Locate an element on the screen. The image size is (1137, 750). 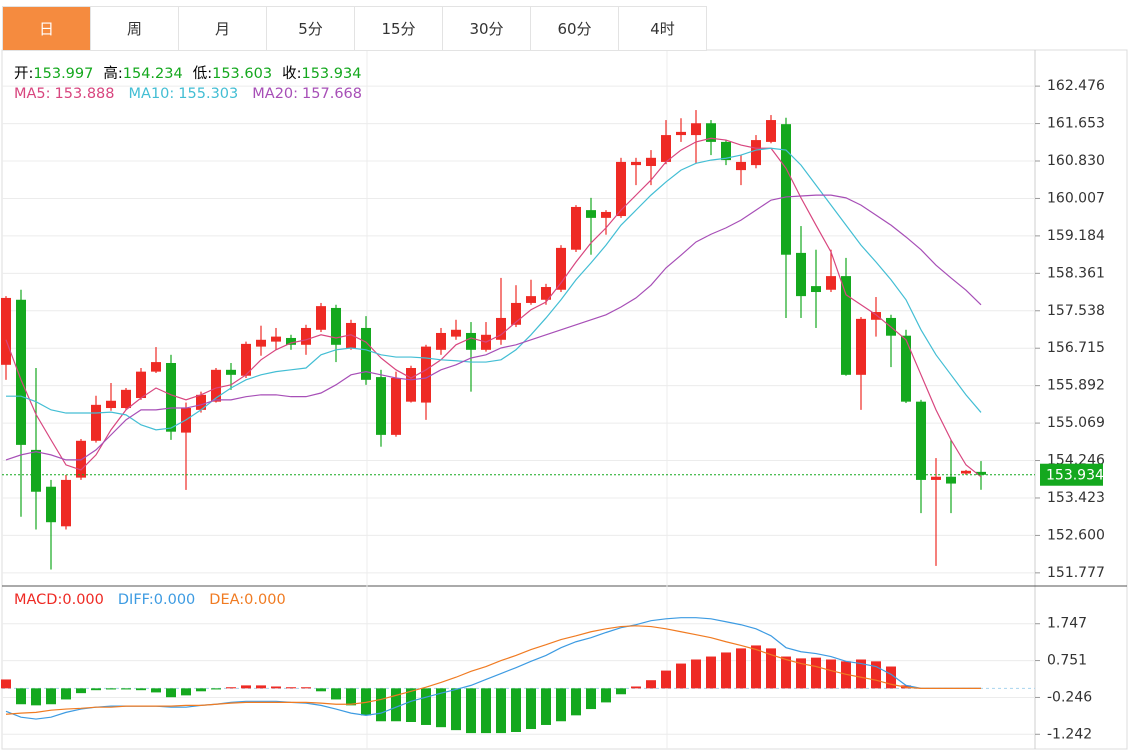
y-tick-label: 160.830 is located at coordinates (1076, 161).